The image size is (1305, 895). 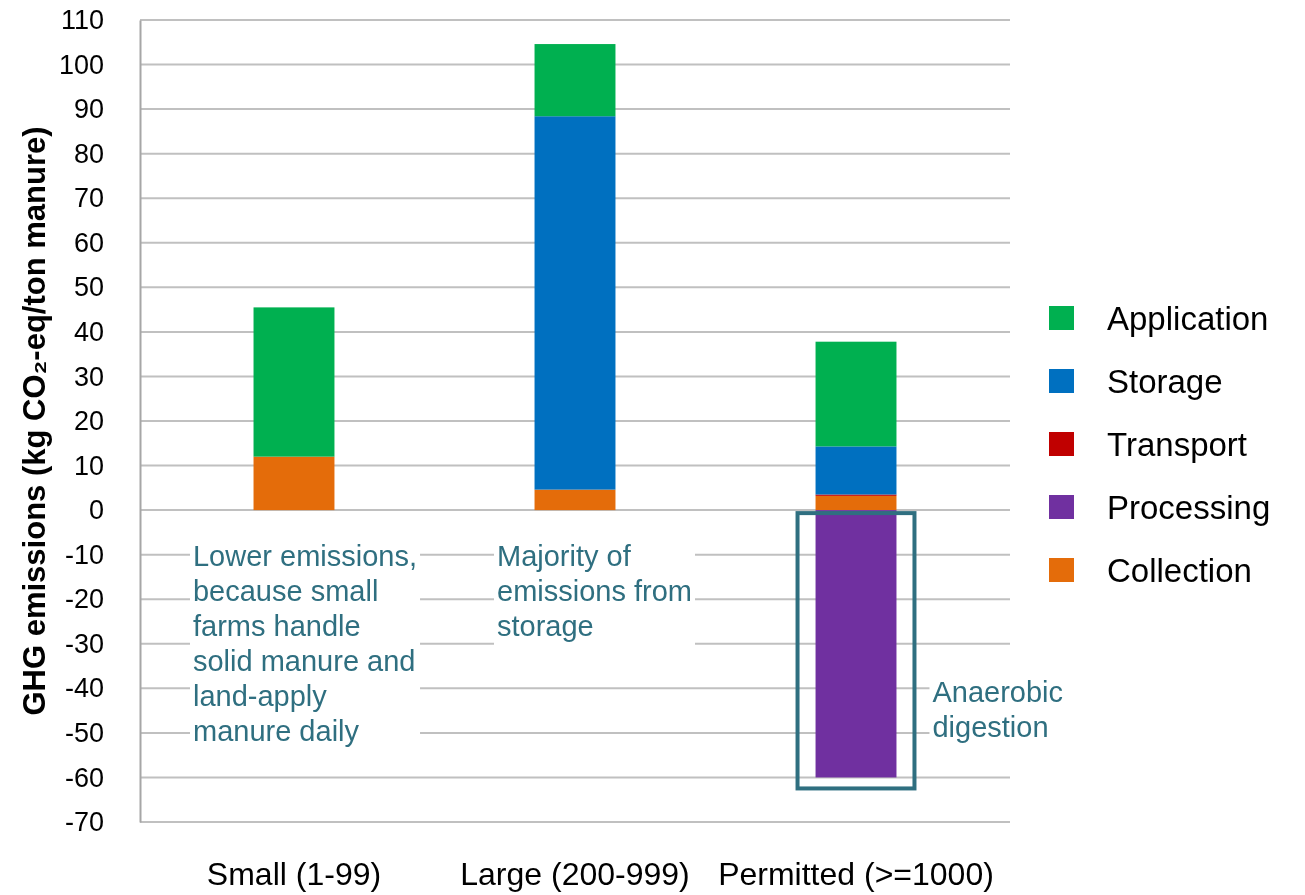 I want to click on y-tick-label: 100, so click(x=81, y=64).